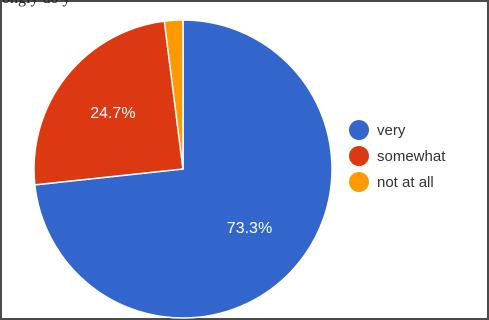 The height and width of the screenshot is (320, 489). Describe the element at coordinates (359, 182) in the screenshot. I see `legend-swatch-not-at-all` at that location.